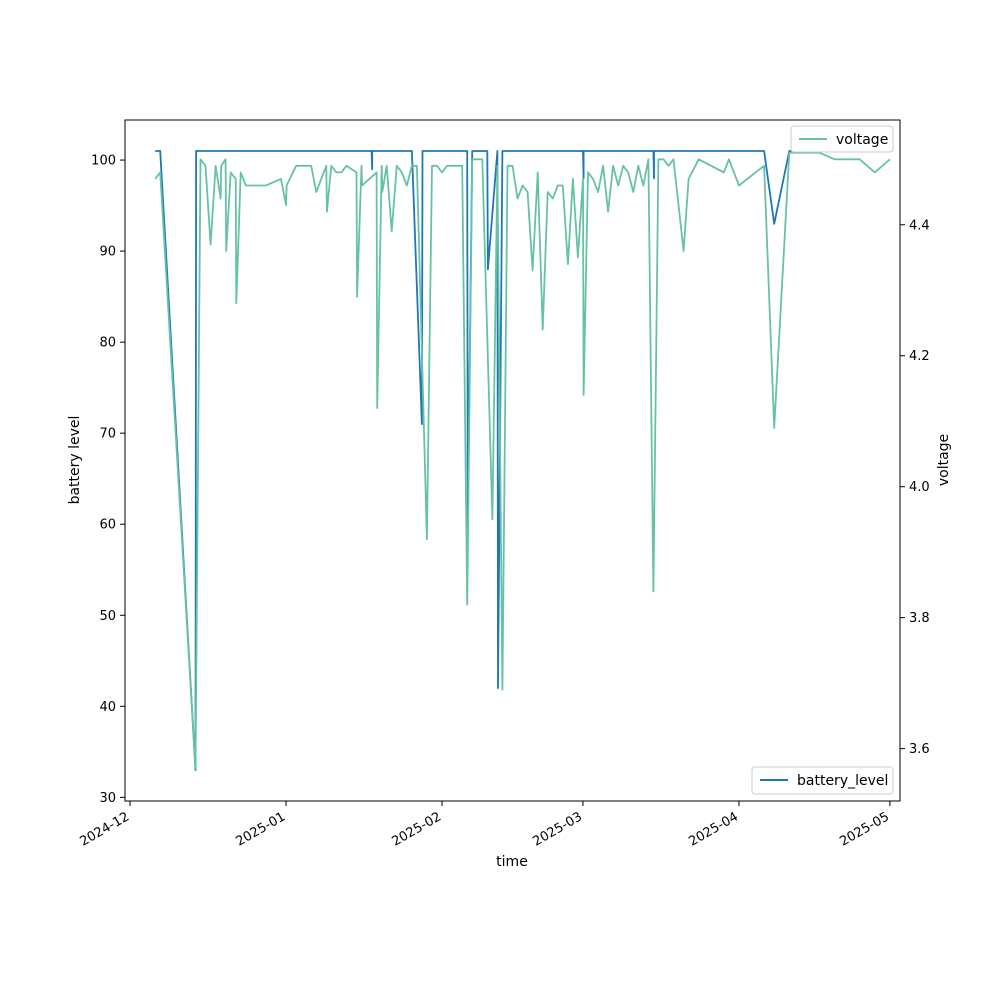  I want to click on legend-voltage: voltage, so click(842, 139).